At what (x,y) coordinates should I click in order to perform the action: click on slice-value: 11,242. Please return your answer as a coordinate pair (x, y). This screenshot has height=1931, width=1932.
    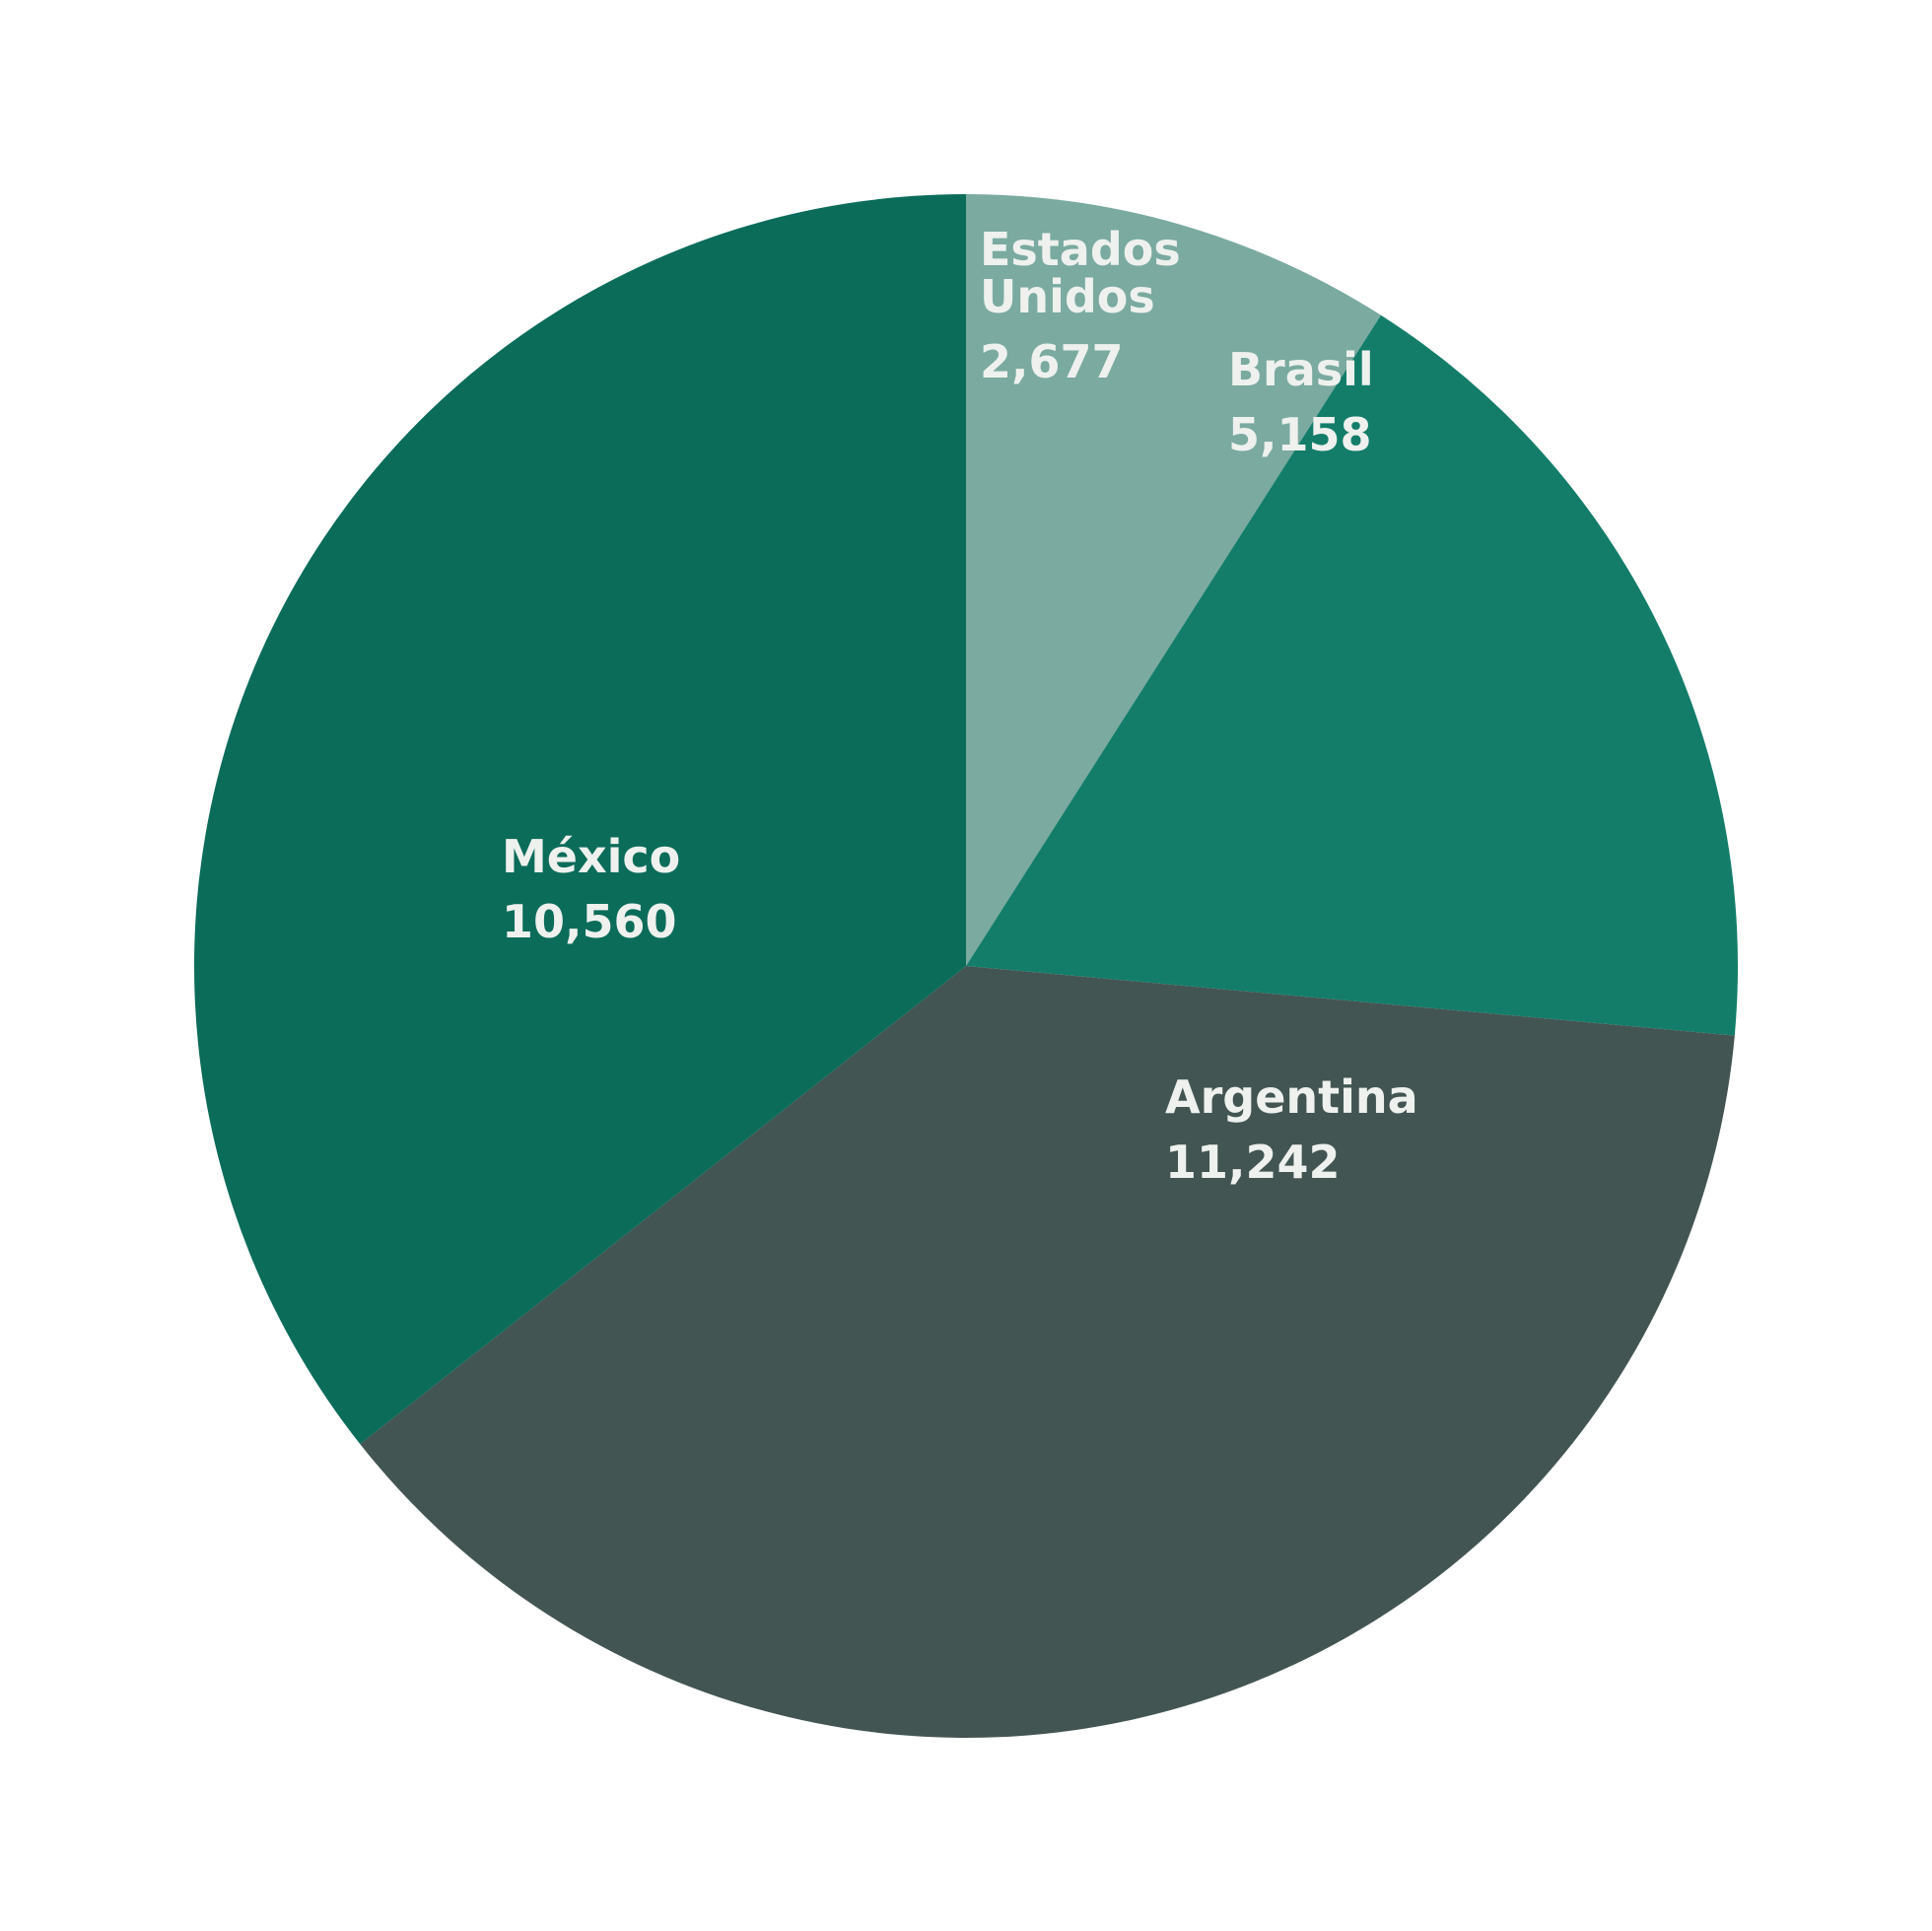
    Looking at the image, I should click on (1253, 1162).